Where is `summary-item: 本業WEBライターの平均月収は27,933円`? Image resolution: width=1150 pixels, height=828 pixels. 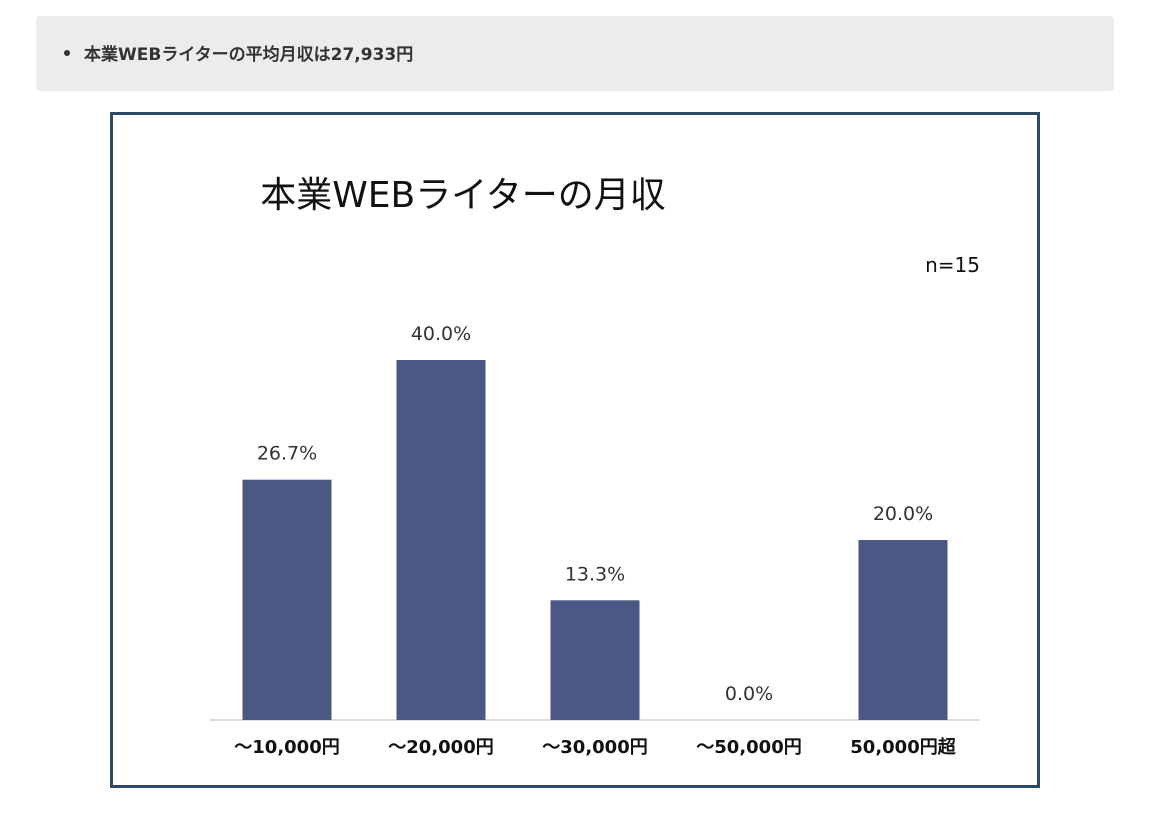 summary-item: 本業WEBライターの平均月収は27,933円 is located at coordinates (238, 52).